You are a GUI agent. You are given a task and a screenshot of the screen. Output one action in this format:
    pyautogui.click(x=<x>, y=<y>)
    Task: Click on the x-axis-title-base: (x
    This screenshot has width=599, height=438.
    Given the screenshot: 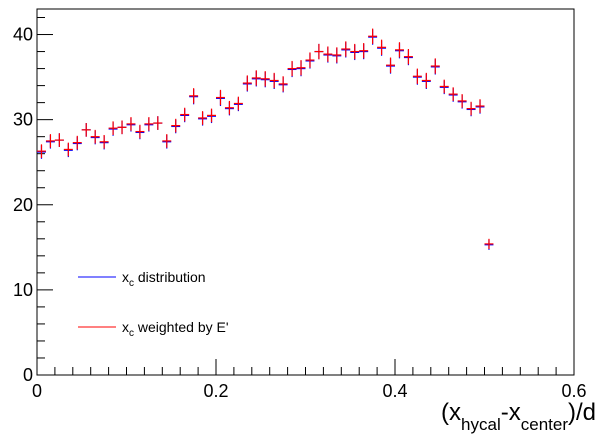 What is the action you would take?
    pyautogui.click(x=451, y=412)
    